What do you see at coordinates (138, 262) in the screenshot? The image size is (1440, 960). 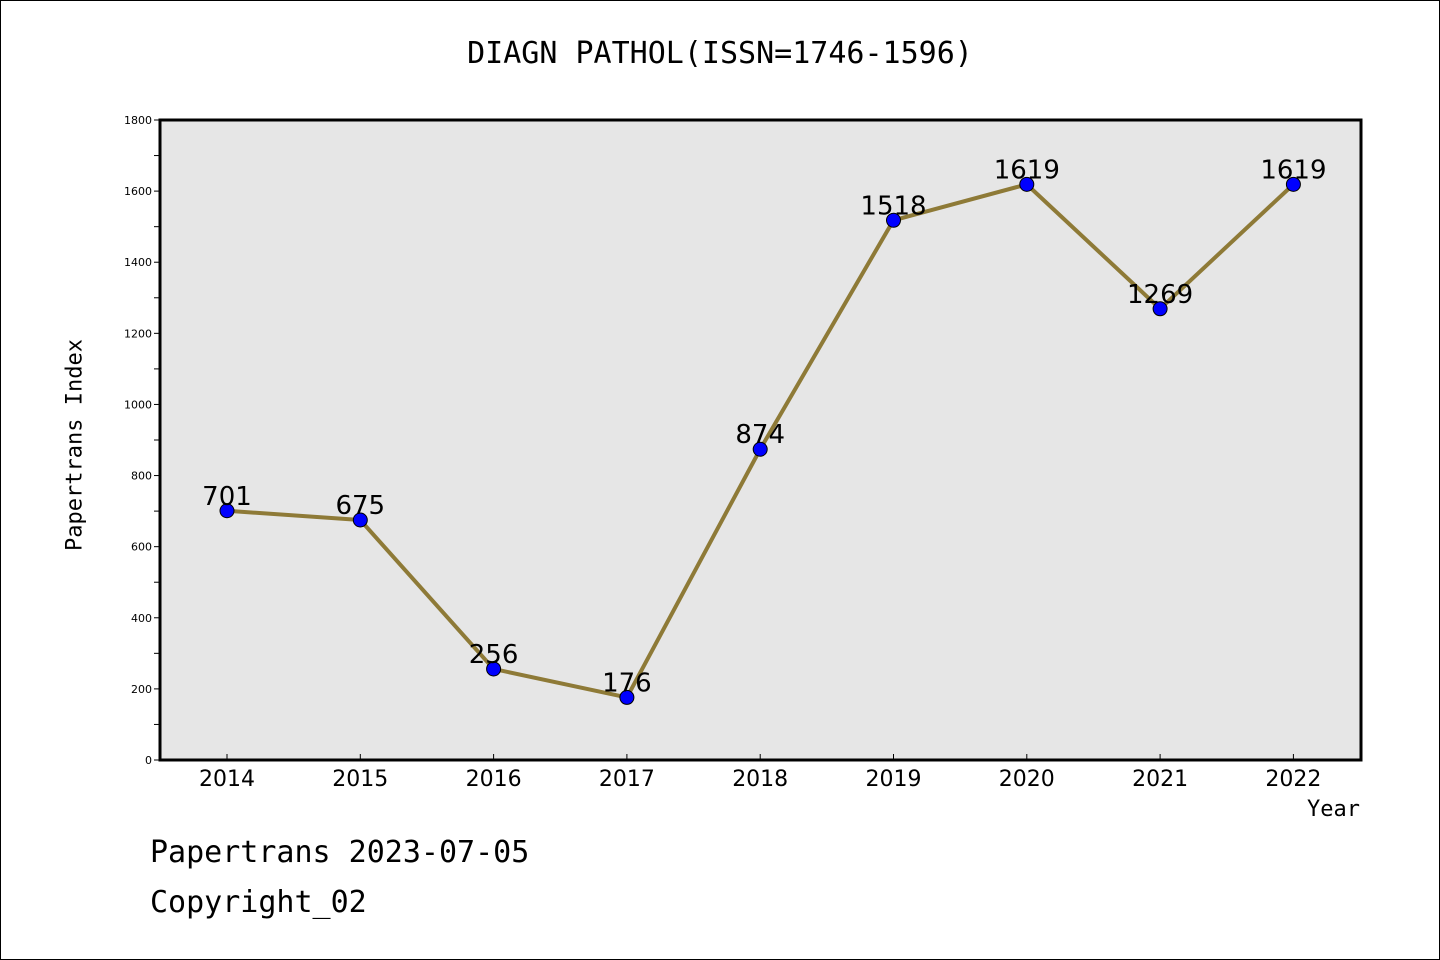 I see `y-tick-label: 1400` at bounding box center [138, 262].